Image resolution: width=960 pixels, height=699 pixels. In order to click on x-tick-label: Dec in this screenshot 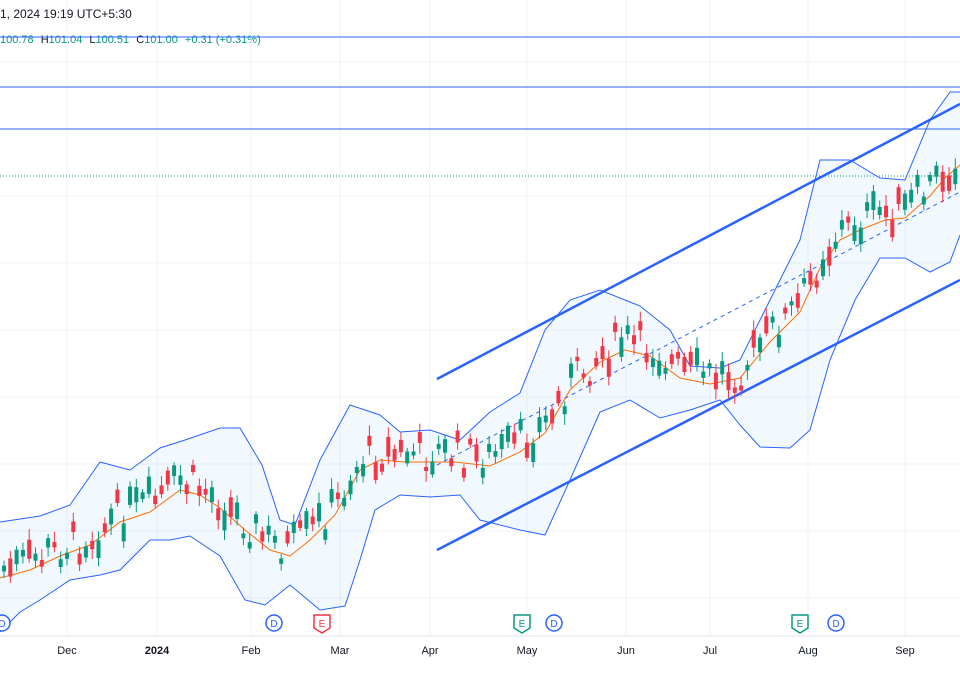, I will do `click(67, 651)`.